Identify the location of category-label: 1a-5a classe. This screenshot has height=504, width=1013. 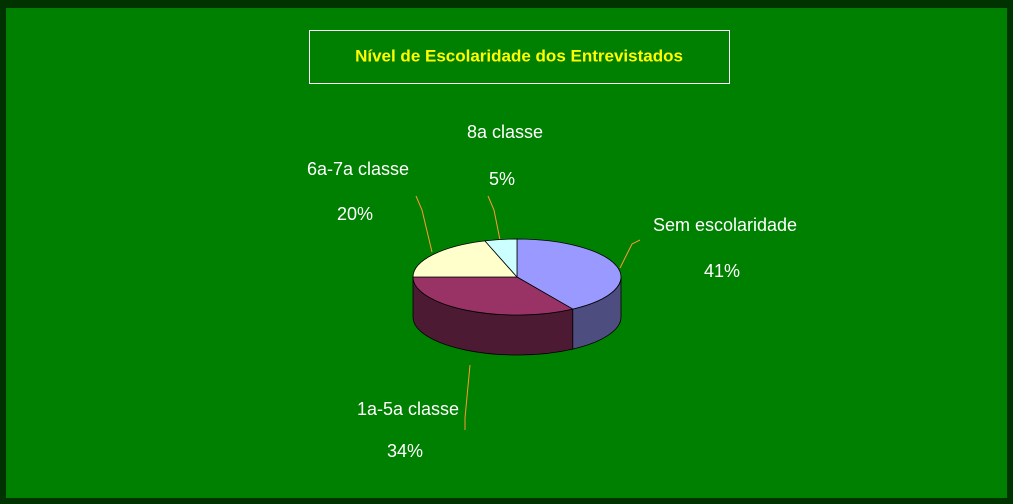
(408, 409).